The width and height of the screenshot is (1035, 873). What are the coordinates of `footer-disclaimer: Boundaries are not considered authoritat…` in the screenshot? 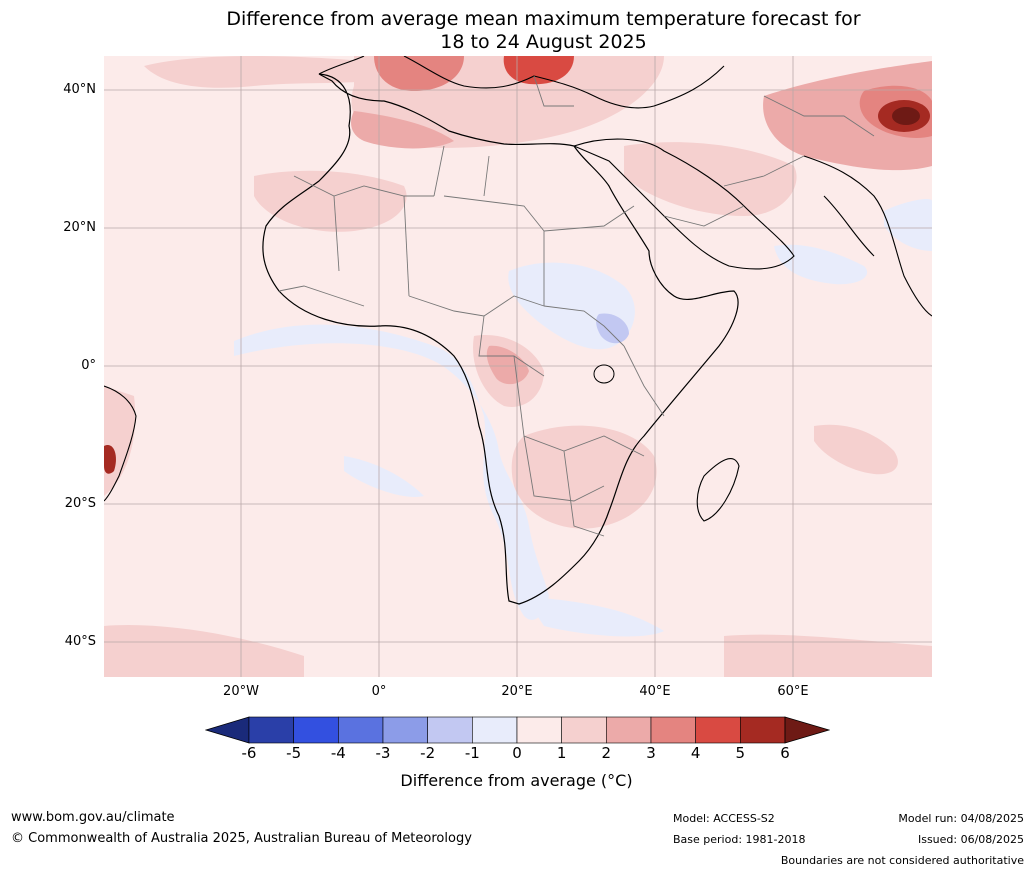 It's located at (902, 860).